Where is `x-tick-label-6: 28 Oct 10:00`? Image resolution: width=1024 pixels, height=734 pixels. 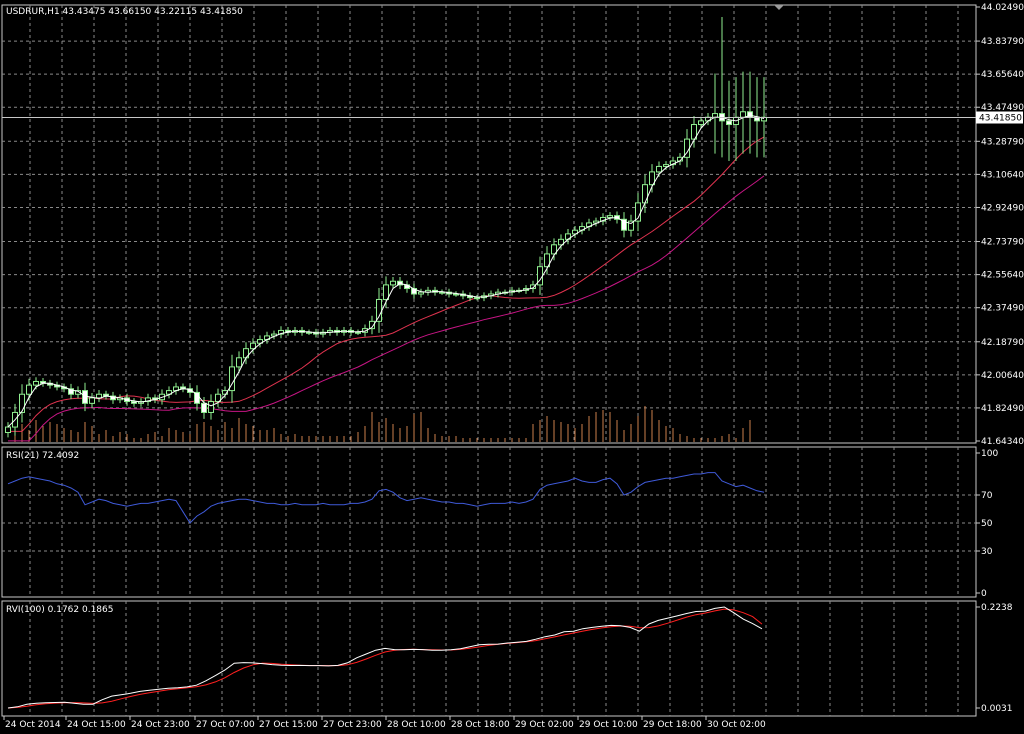 x-tick-label-6: 28 Oct 10:00 is located at coordinates (416, 725).